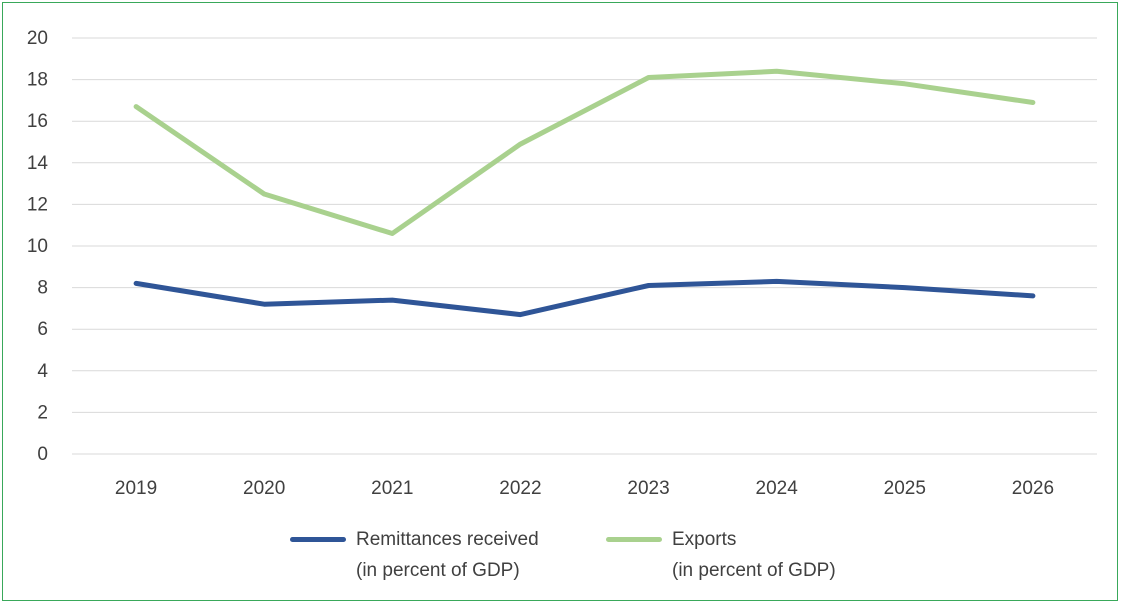  I want to click on x-tick-label: 2025, so click(905, 488).